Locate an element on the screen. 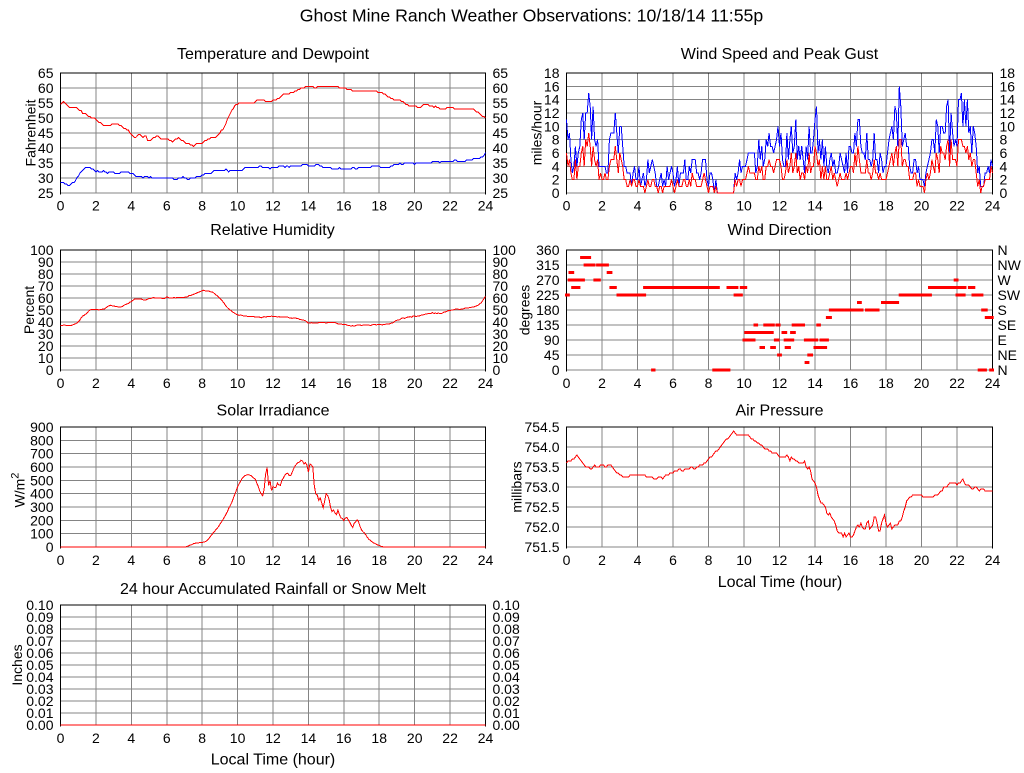  svg-text: 754.0 is located at coordinates (541, 447).